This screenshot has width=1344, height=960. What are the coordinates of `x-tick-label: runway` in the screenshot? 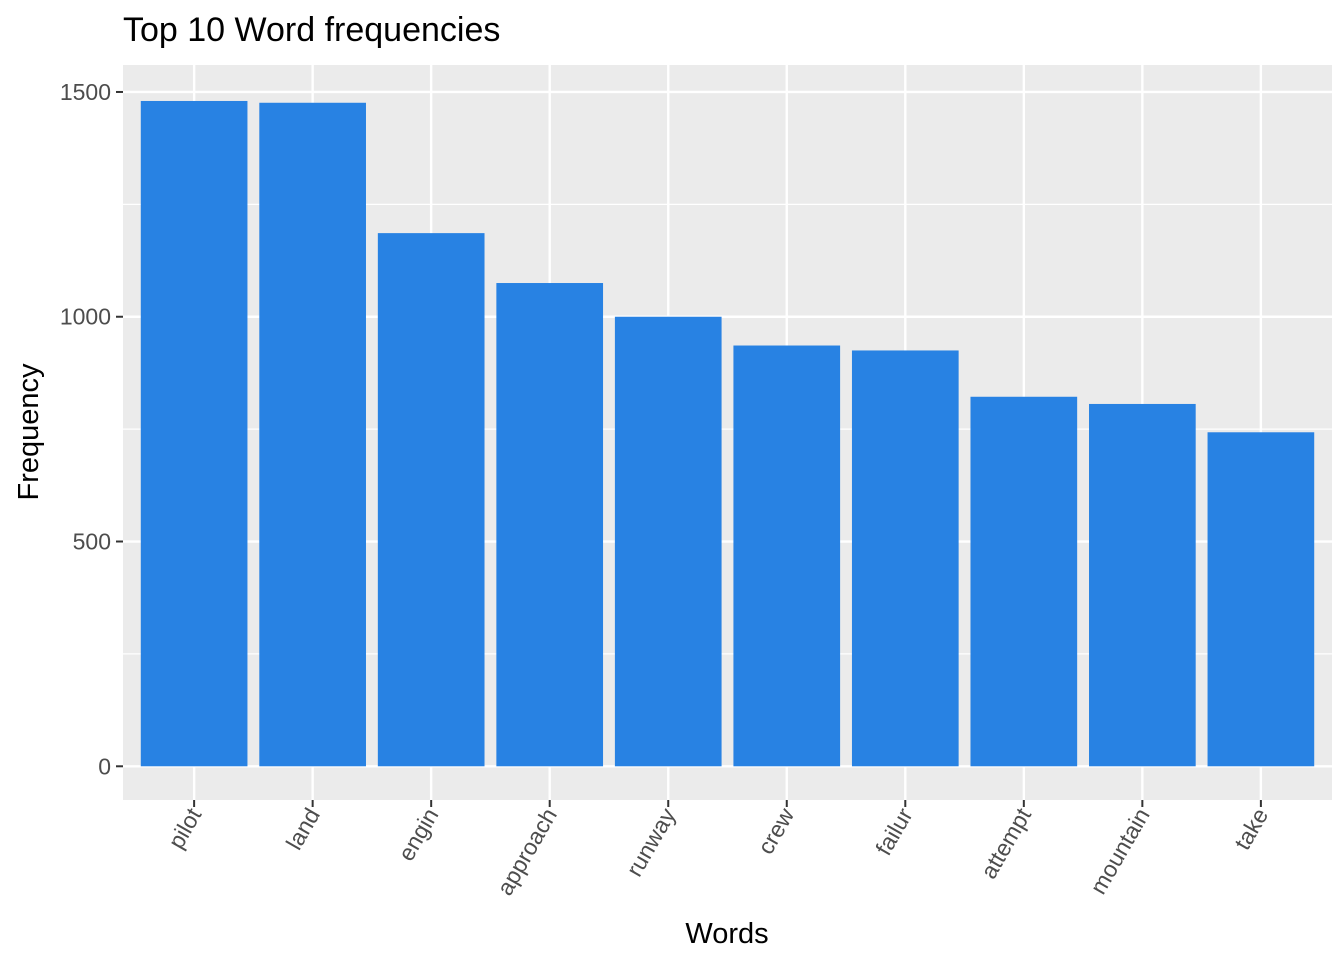 It's located at (651, 842).